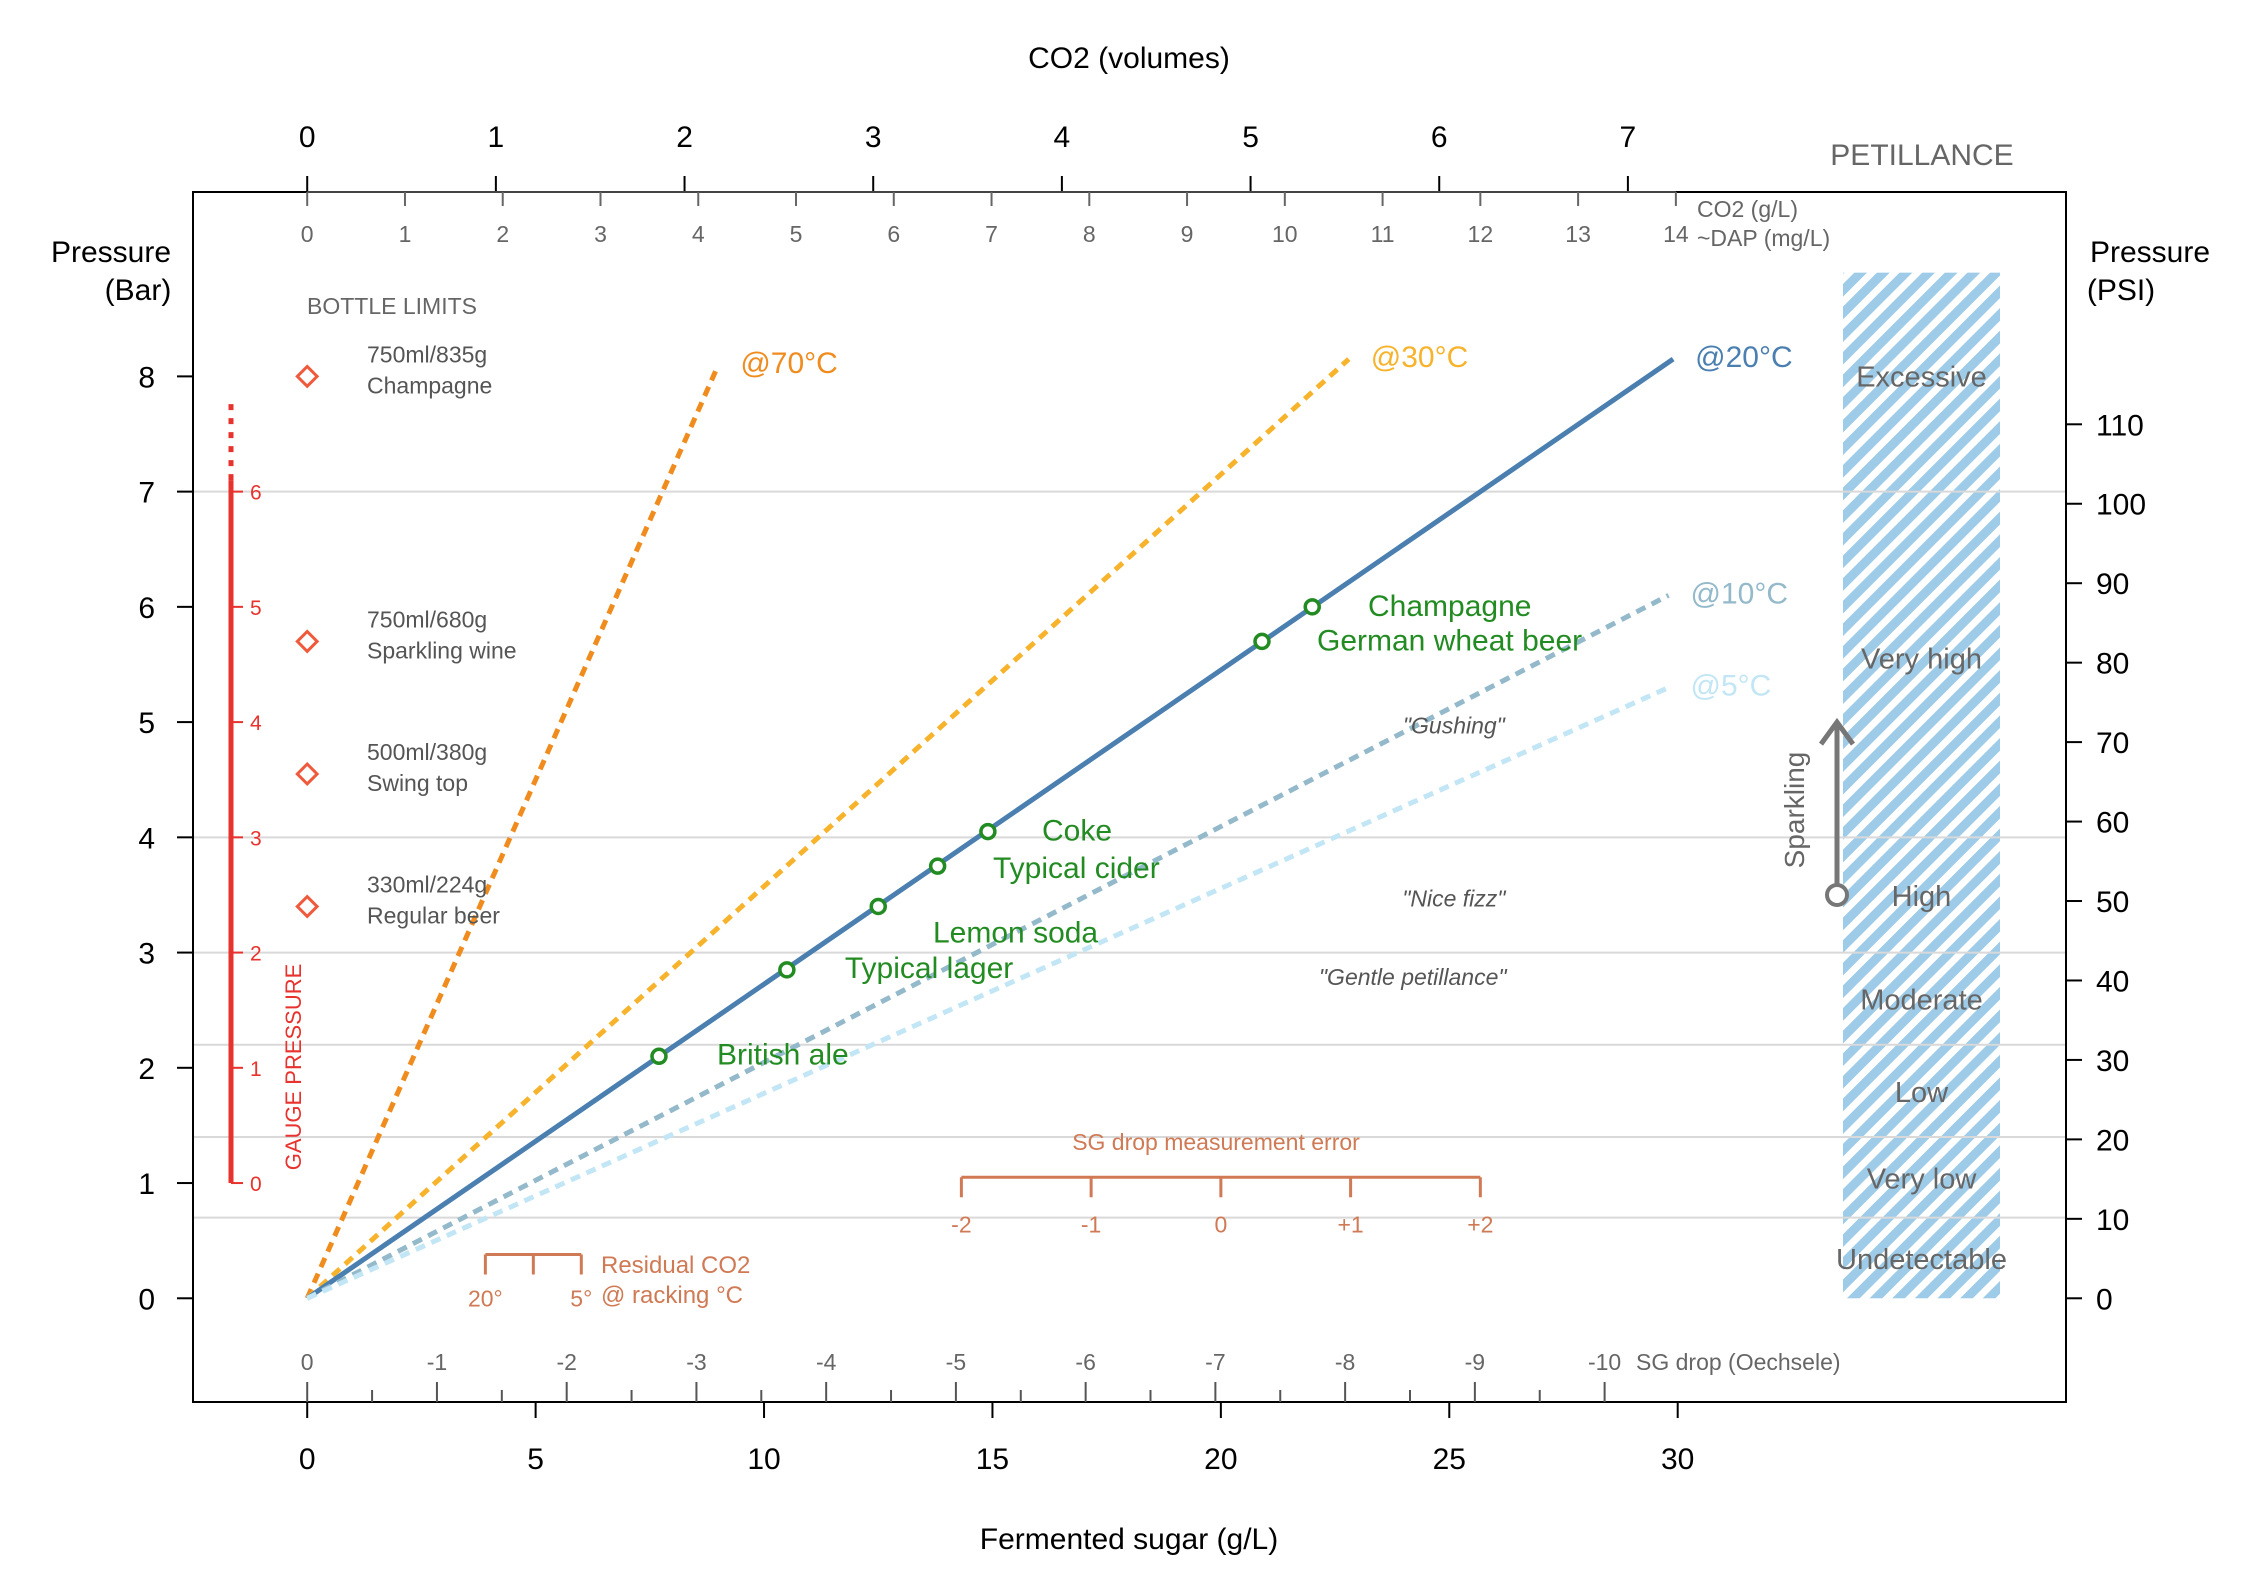  I want to click on left-tick-label: 6, so click(146, 608).